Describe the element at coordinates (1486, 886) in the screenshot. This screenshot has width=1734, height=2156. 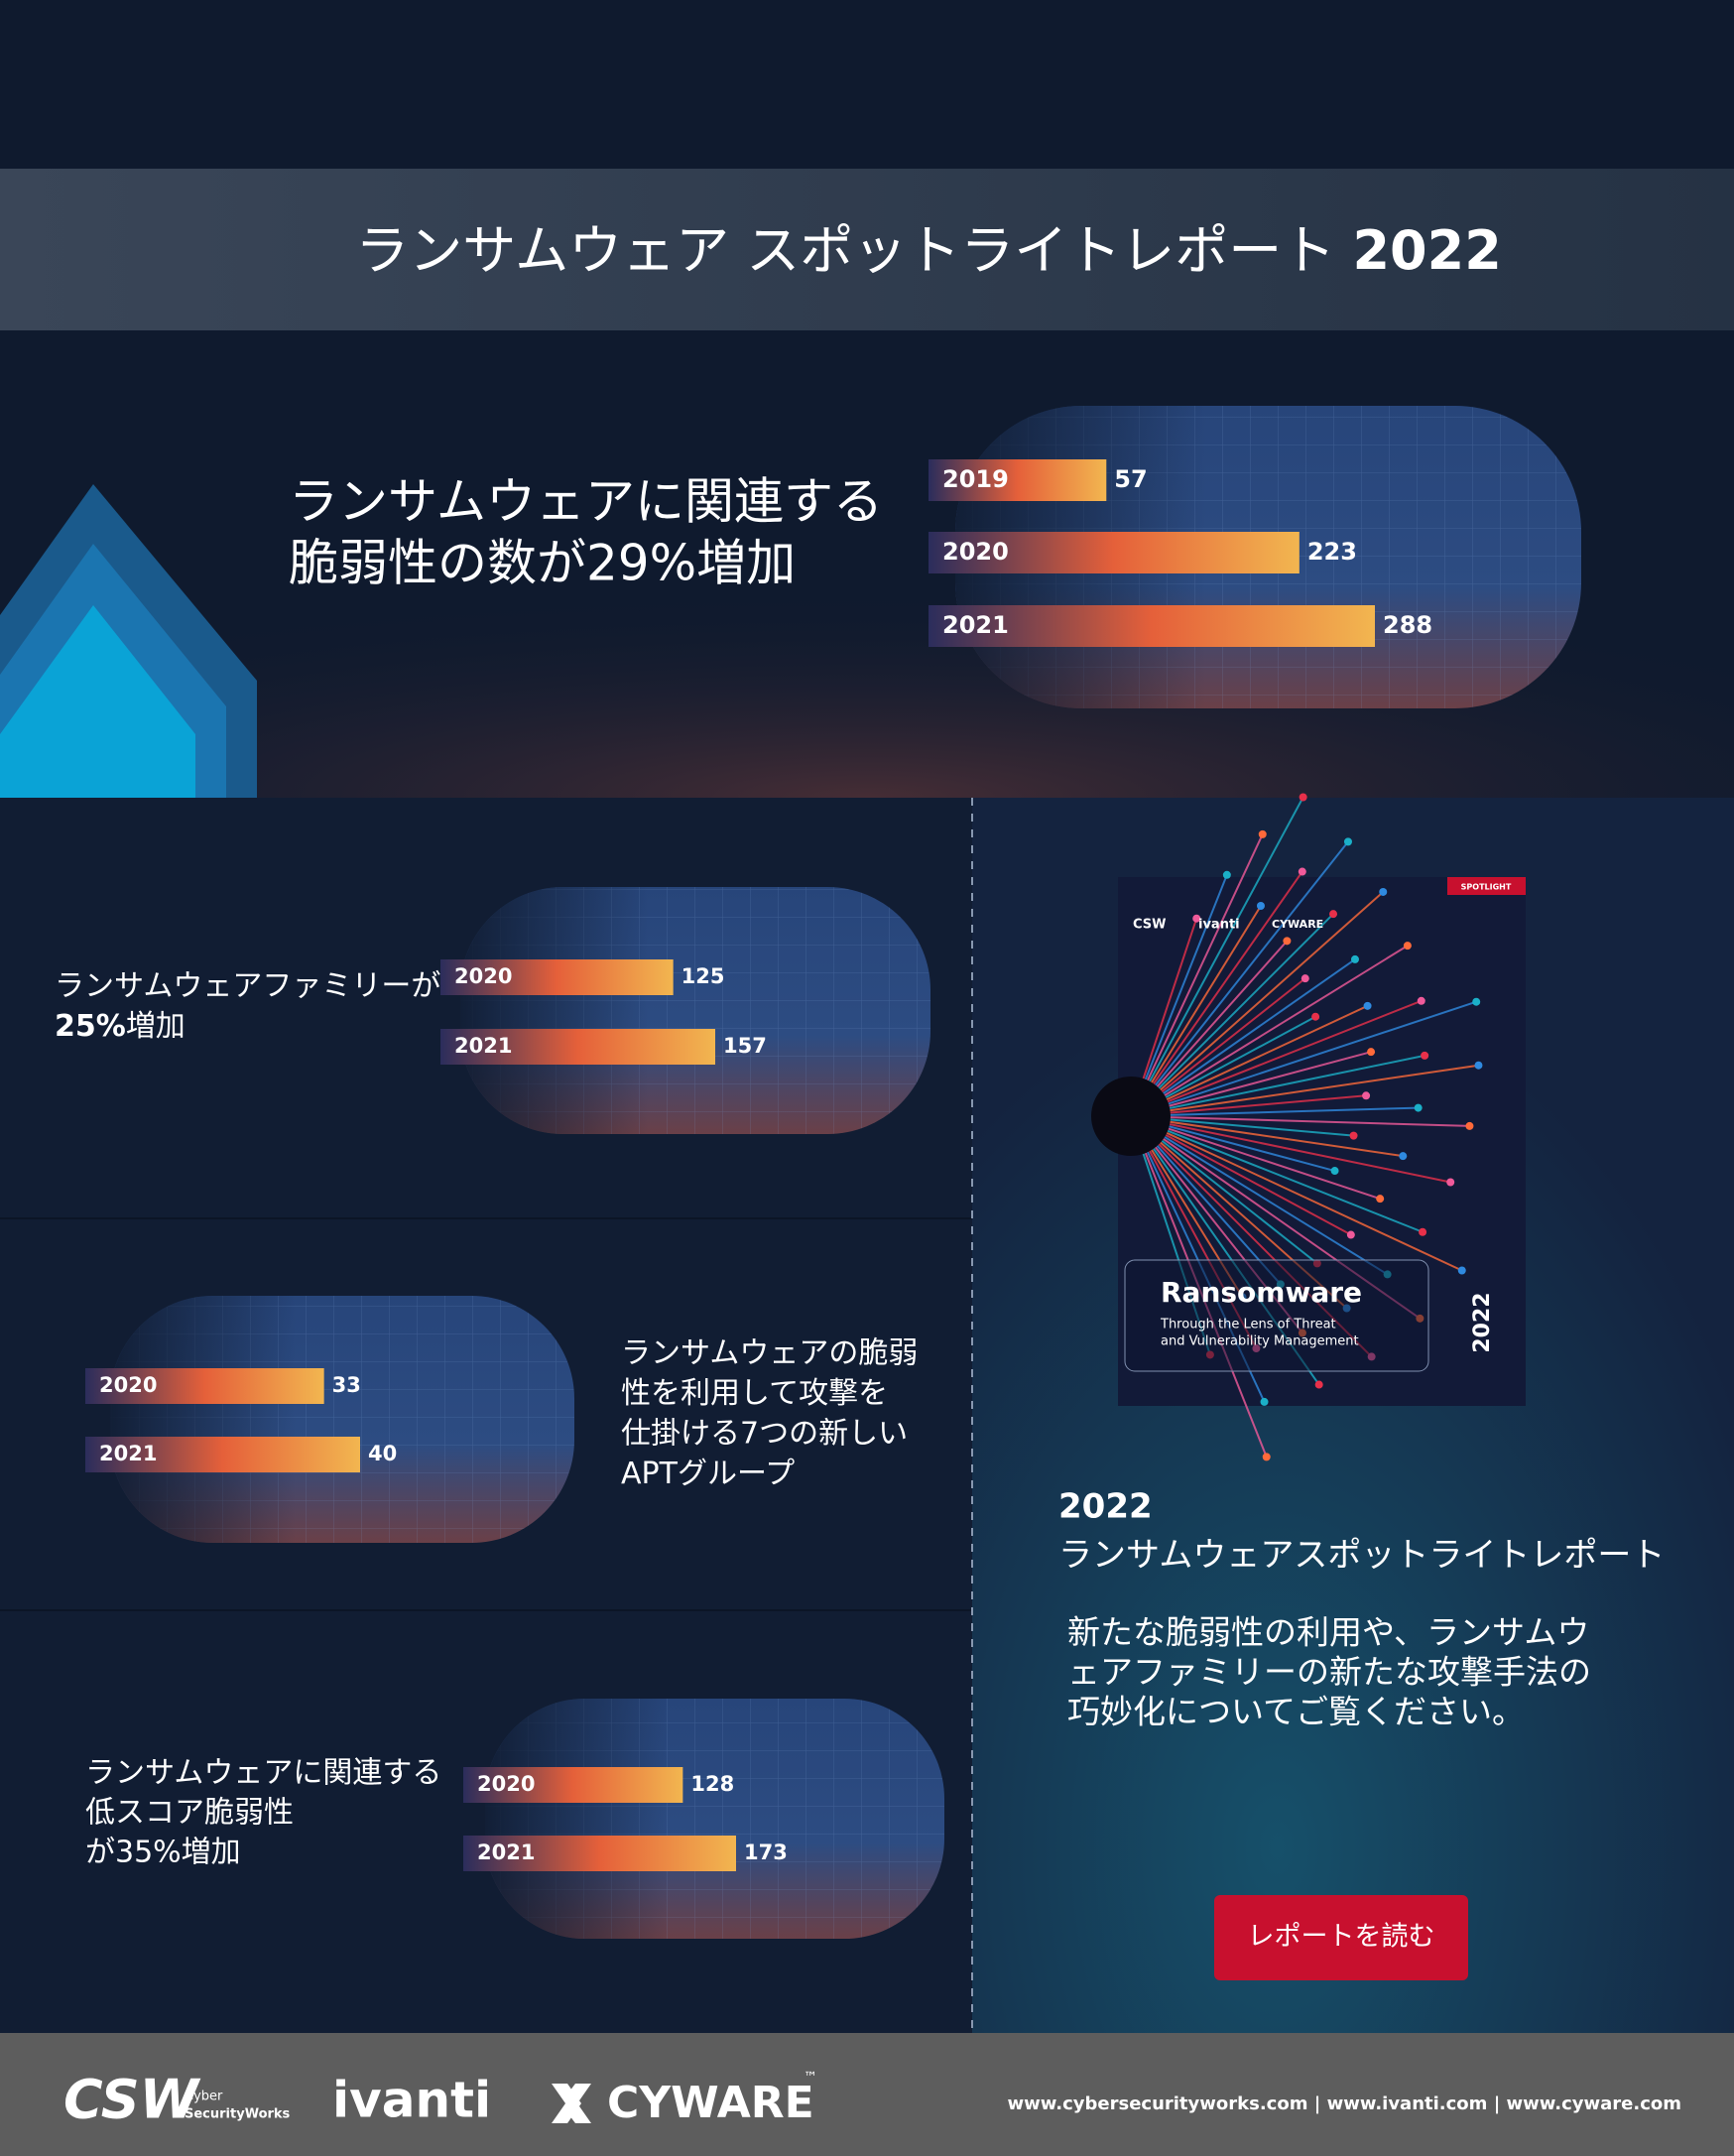
I see `cover-badge` at that location.